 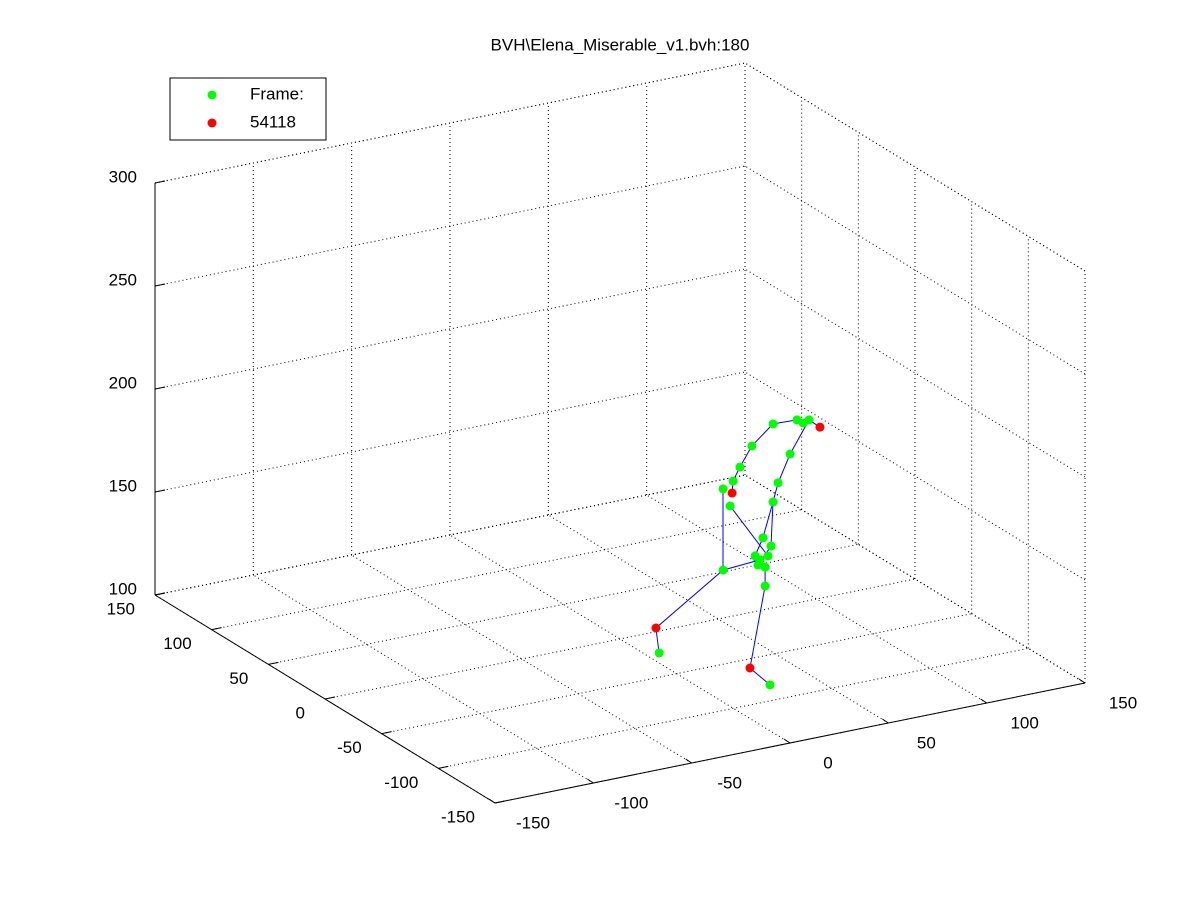 I want to click on z-tick-label: 200, so click(x=123, y=382).